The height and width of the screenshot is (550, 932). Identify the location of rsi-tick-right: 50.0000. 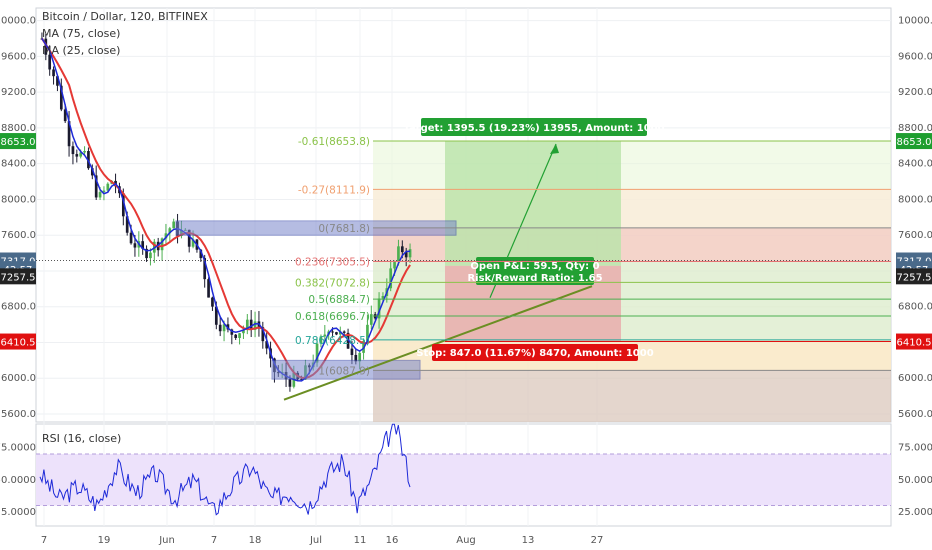
(915, 480).